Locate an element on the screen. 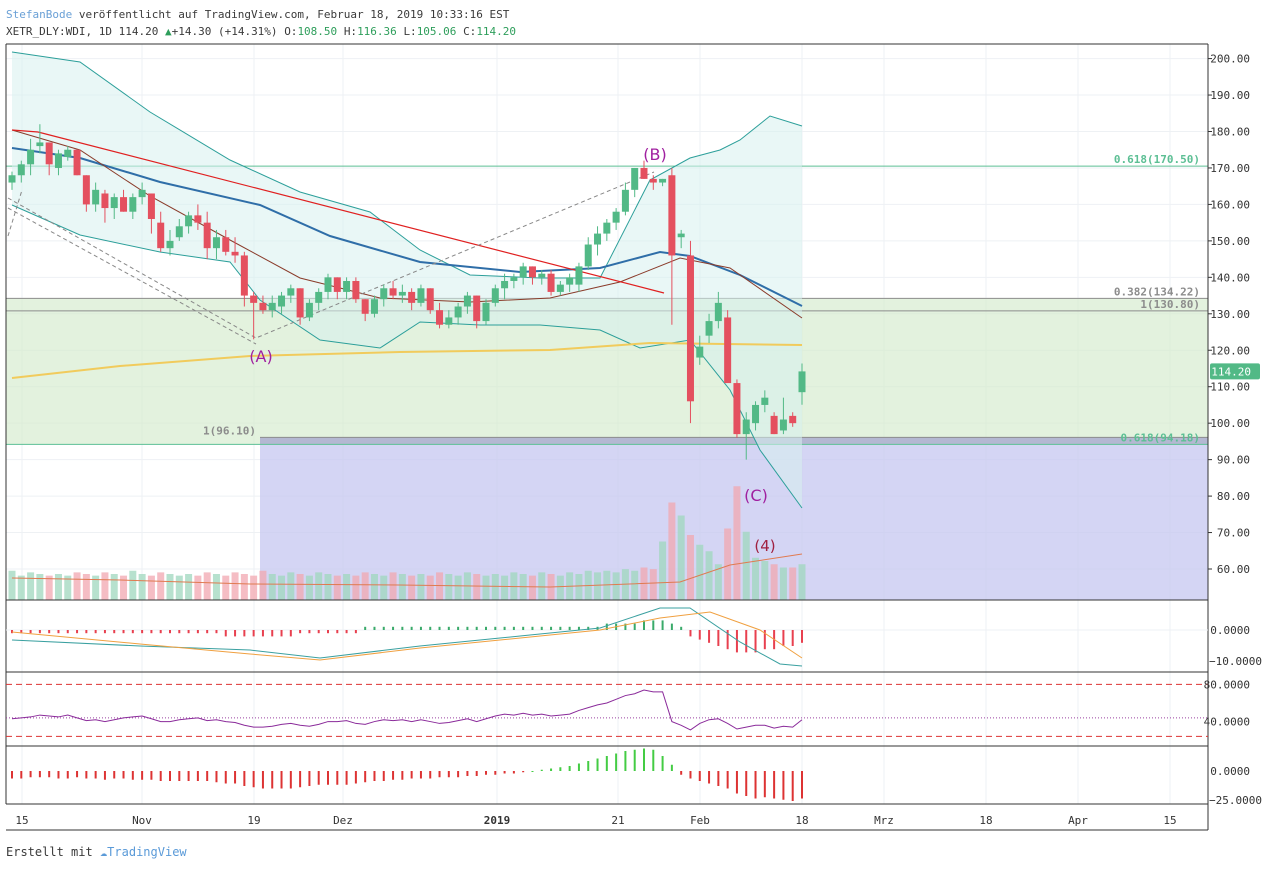 The height and width of the screenshot is (869, 1279). volume-ma-line is located at coordinates (407, 570).